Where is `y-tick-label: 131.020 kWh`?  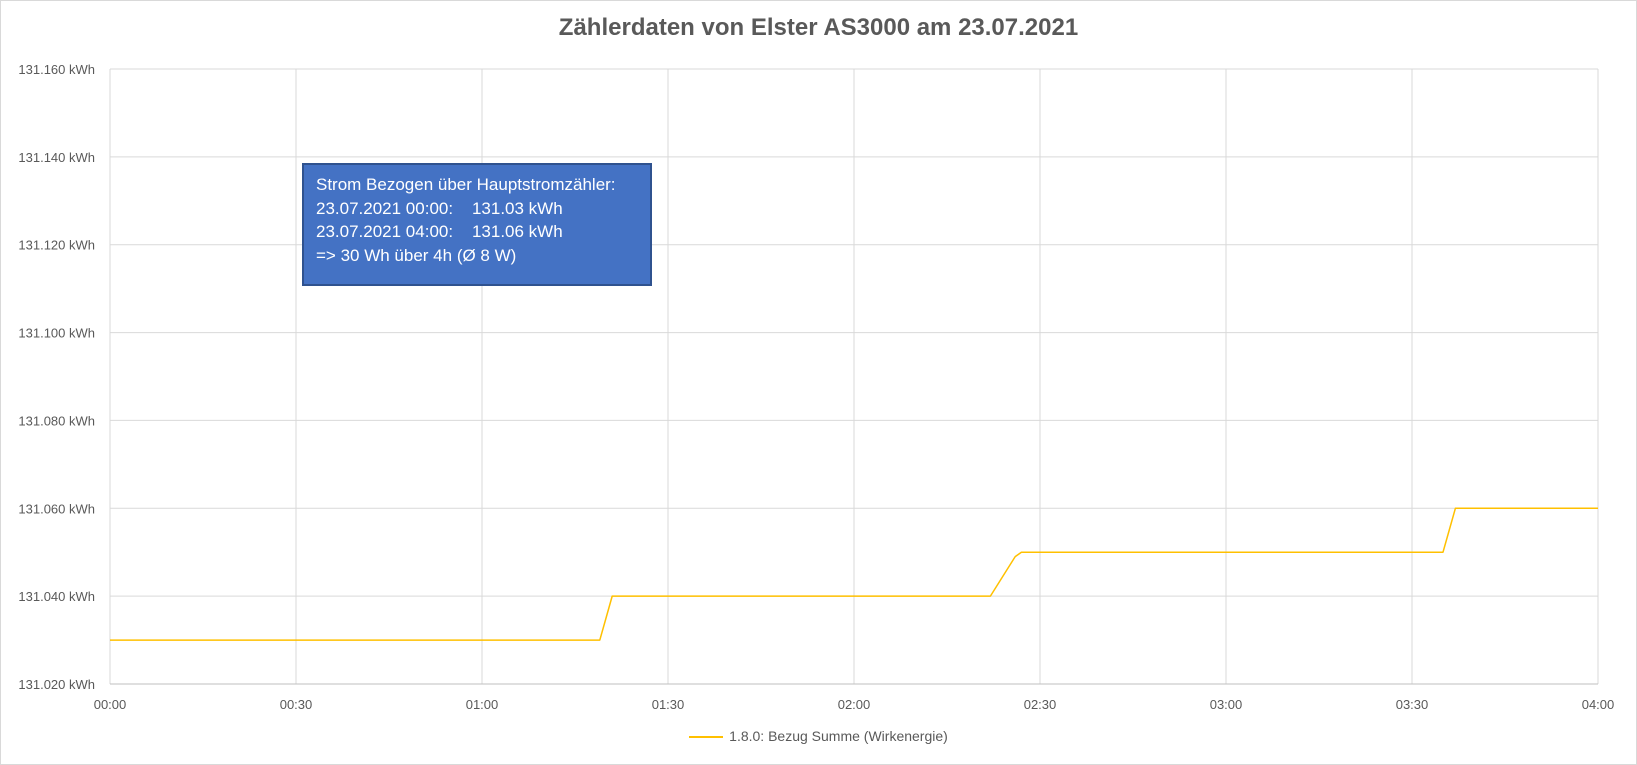 y-tick-label: 131.020 kWh is located at coordinates (56, 684).